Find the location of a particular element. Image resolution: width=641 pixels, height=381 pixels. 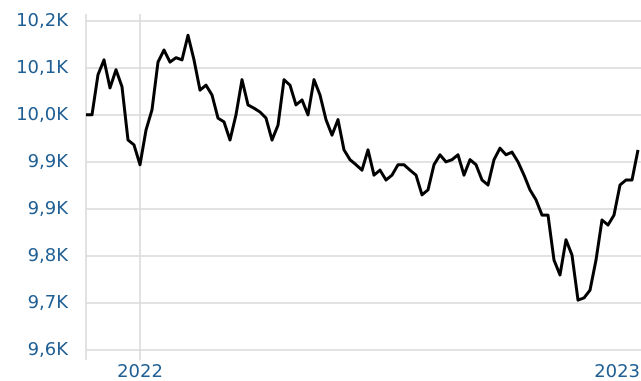

x-tick-label: 2023 is located at coordinates (617, 371).